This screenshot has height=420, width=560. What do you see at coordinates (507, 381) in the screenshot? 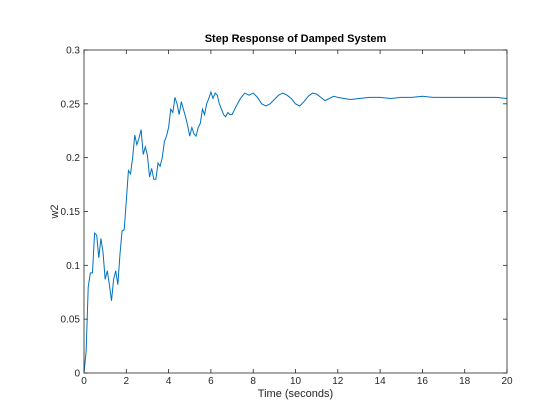
I see `x-tick-label: 20` at bounding box center [507, 381].